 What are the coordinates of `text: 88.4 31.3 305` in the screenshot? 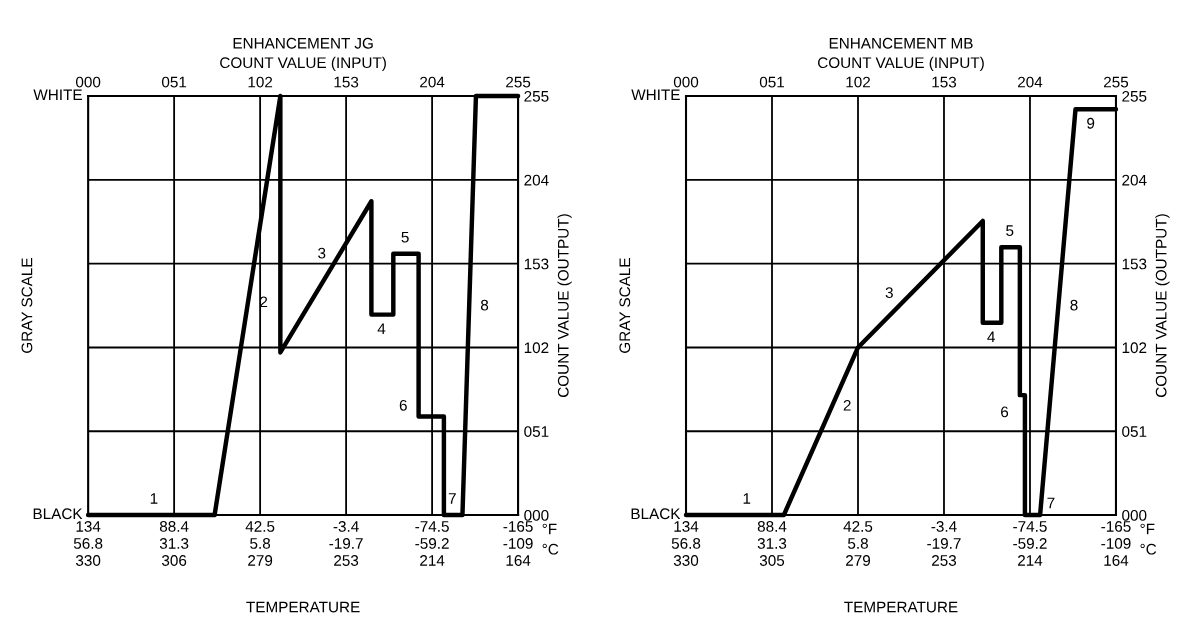 It's located at (772, 543).